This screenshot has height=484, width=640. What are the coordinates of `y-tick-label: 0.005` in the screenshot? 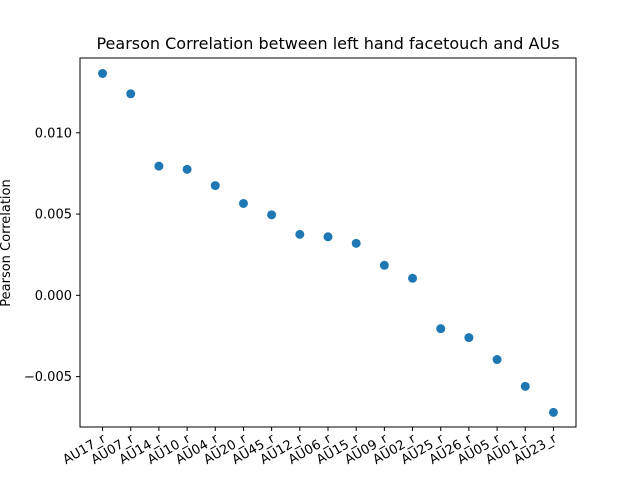 It's located at (53, 215).